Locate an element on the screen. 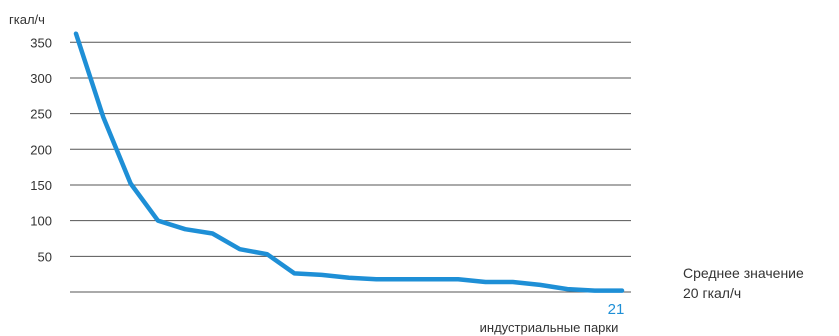 This screenshot has height=336, width=839. y-tick-label: 250 is located at coordinates (41, 114).